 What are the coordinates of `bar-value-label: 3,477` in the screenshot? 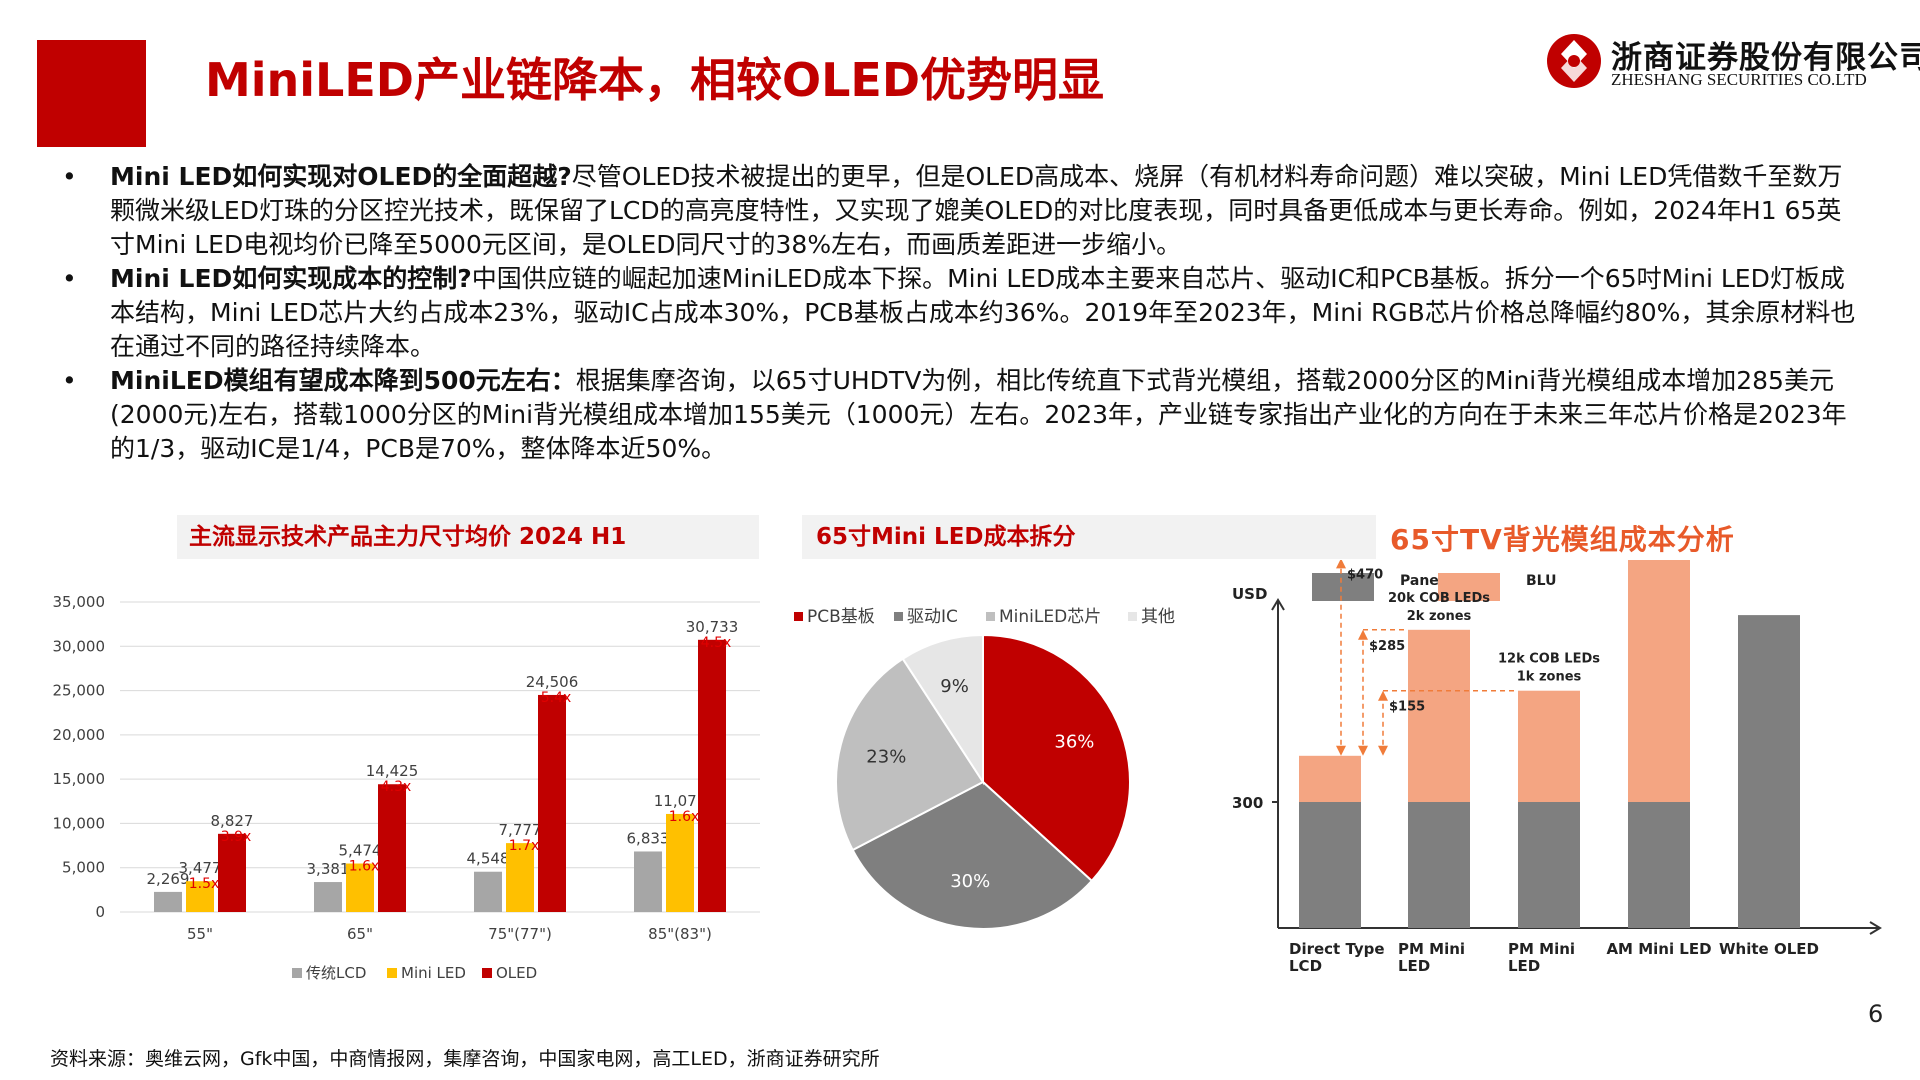 It's located at (200, 868).